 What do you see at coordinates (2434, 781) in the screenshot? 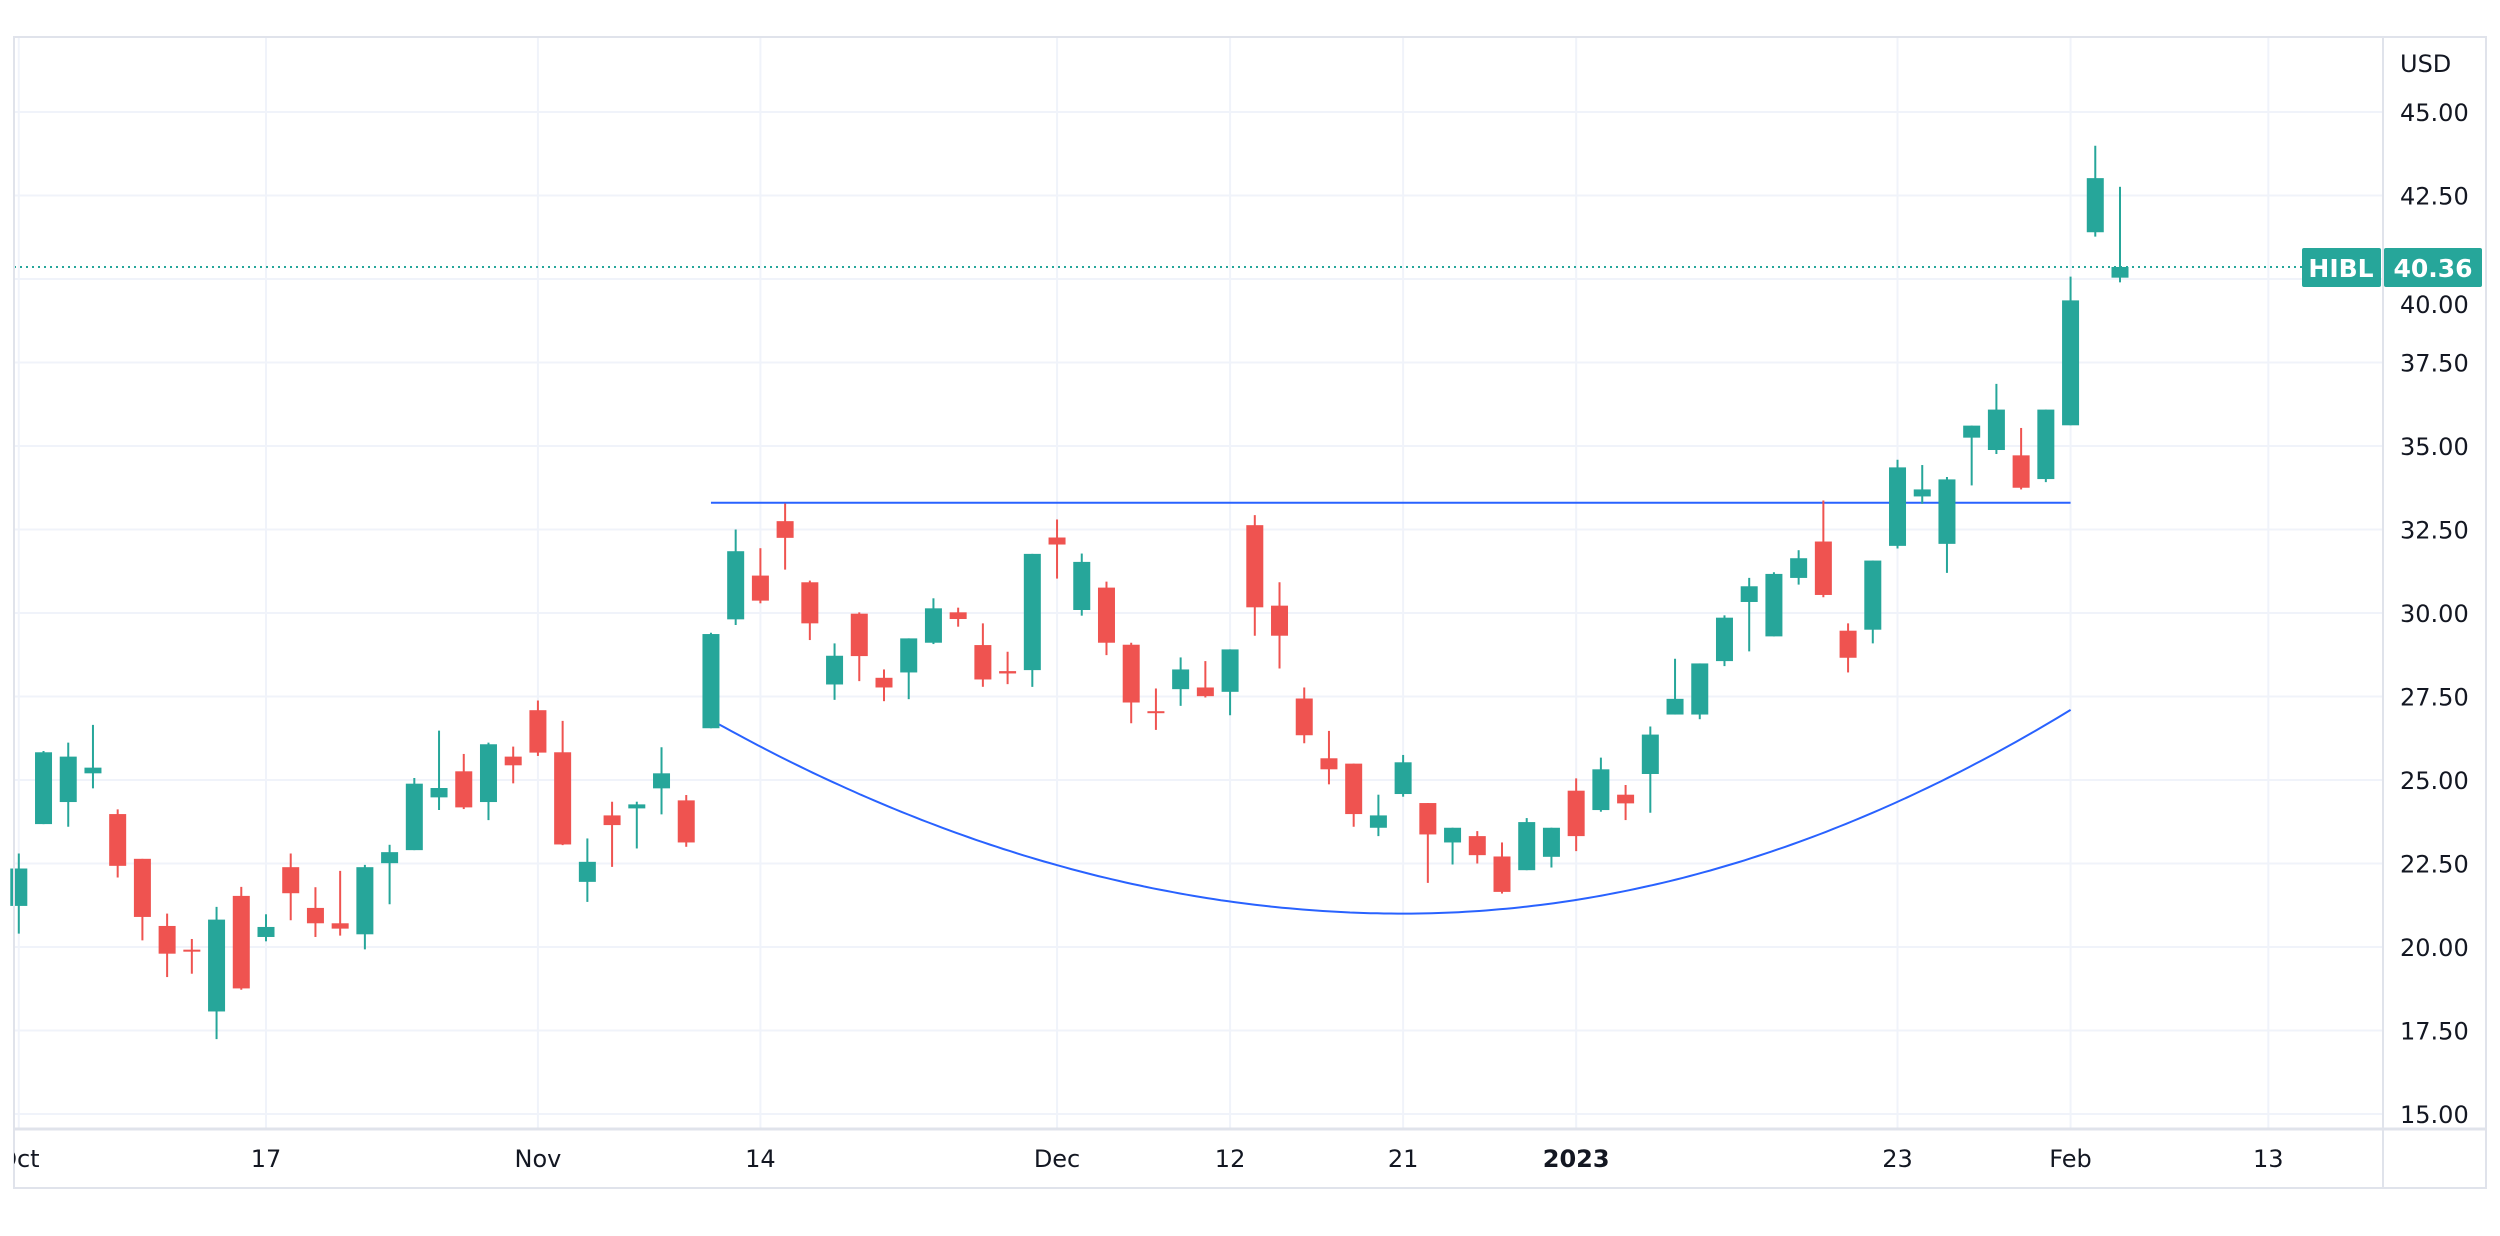
I see `price-tick-label: 25.00` at bounding box center [2434, 781].